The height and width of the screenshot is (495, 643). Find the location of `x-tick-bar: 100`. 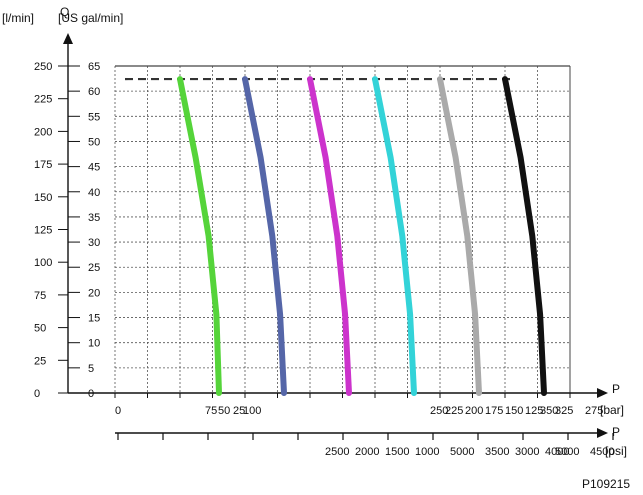

x-tick-bar: 100 is located at coordinates (252, 411).